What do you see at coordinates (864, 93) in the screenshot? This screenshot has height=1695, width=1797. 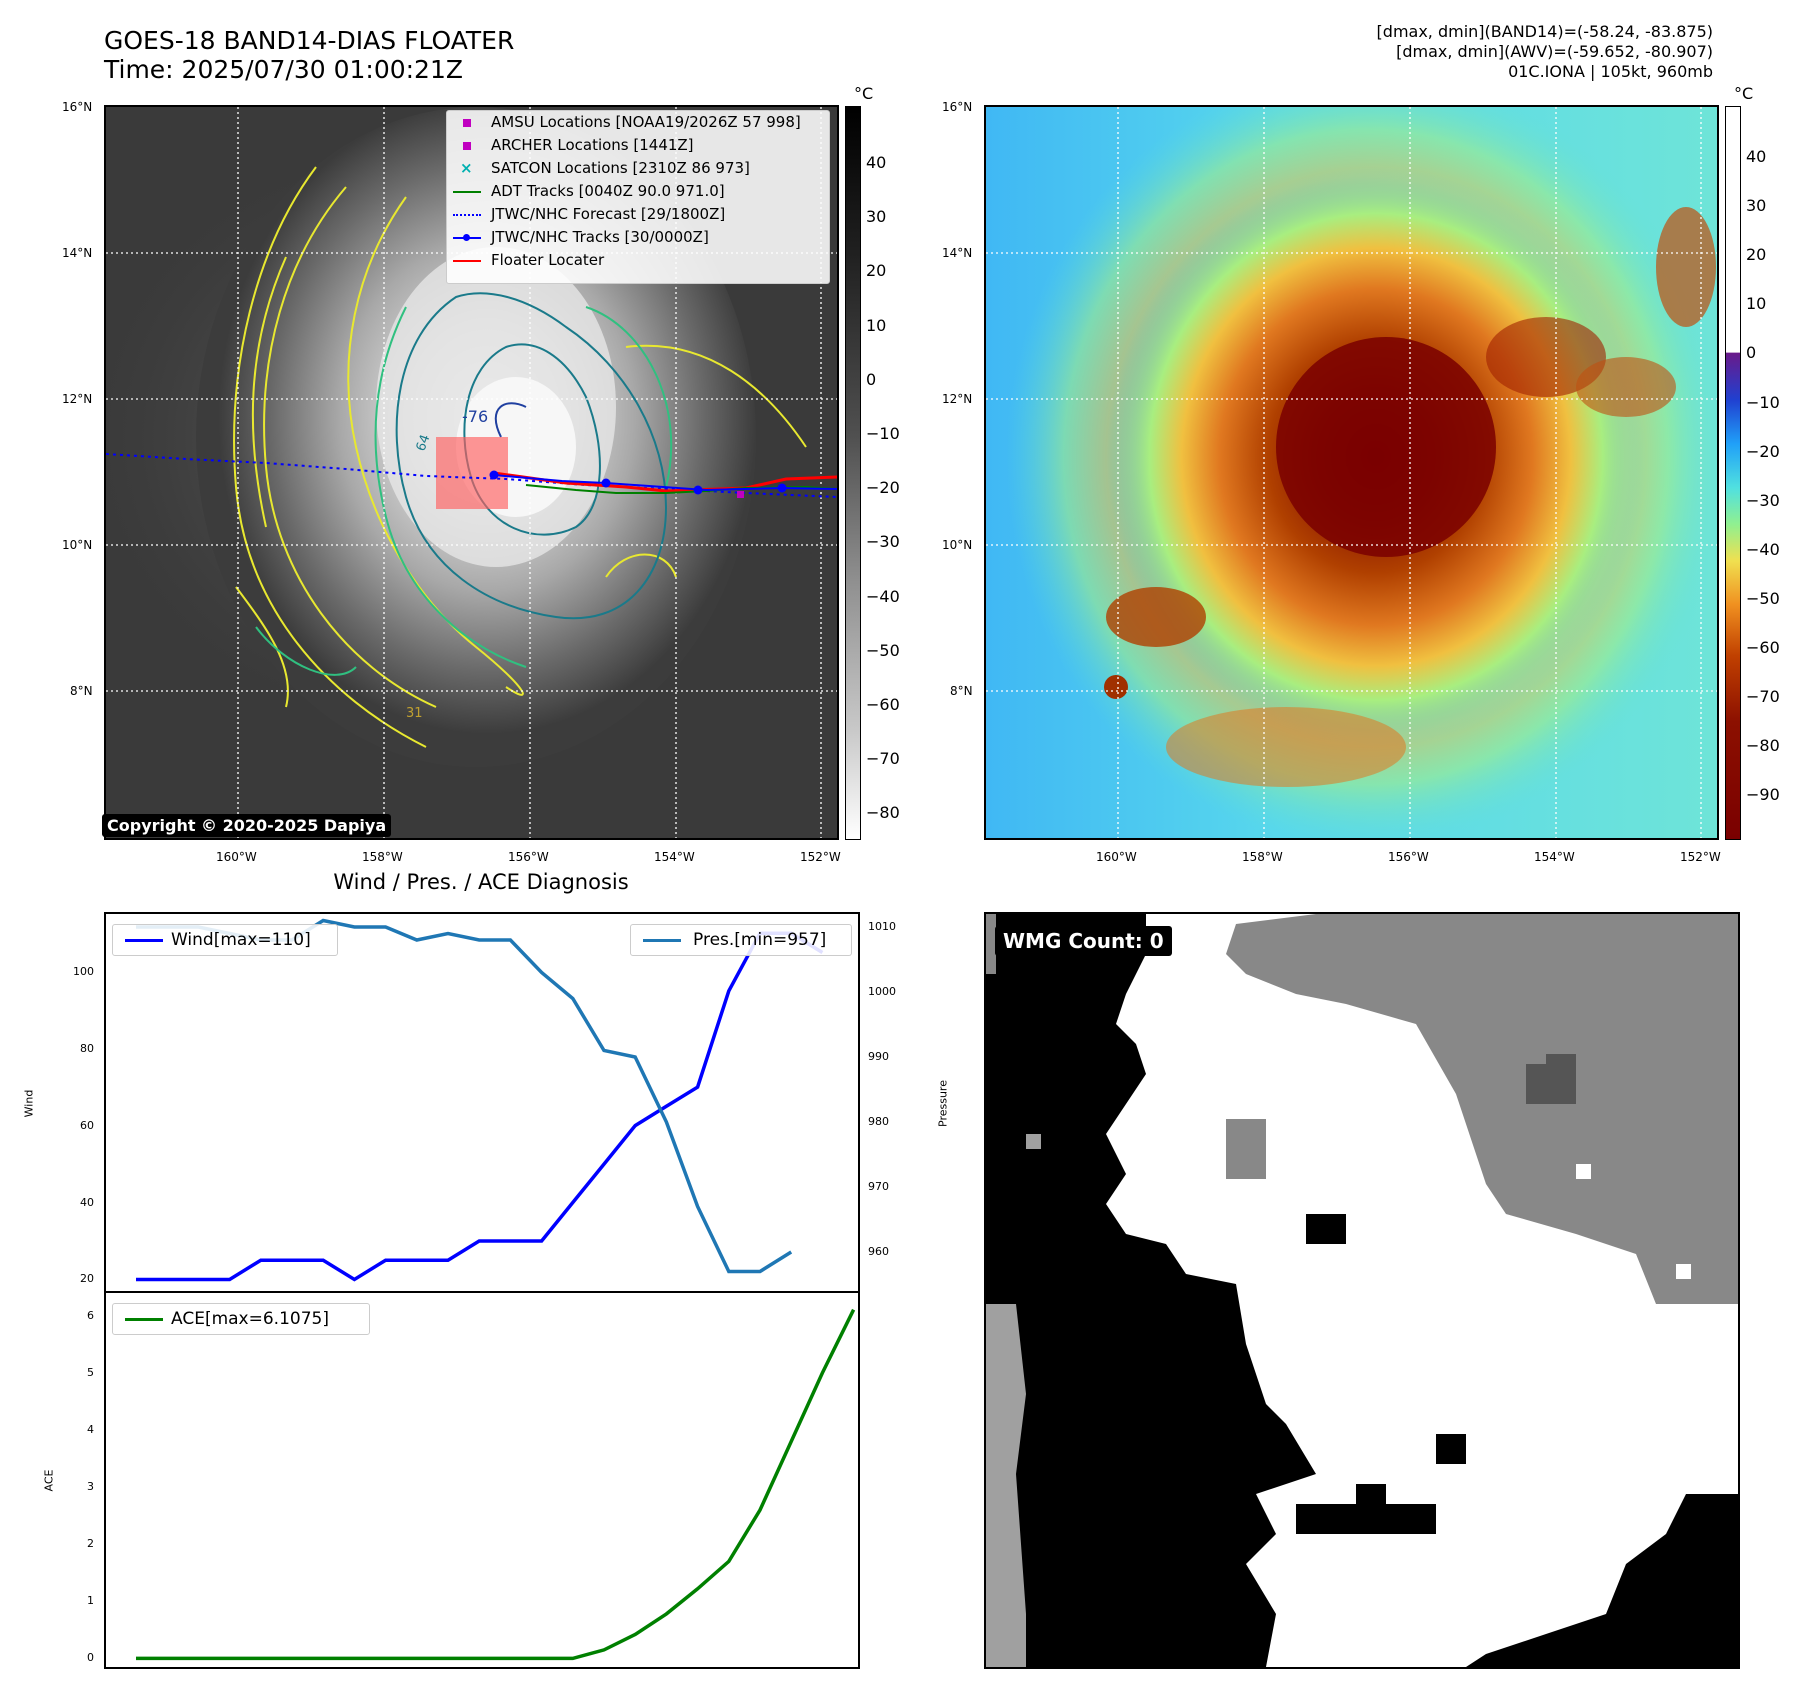 I see `ir-colorbar-unit: °C` at bounding box center [864, 93].